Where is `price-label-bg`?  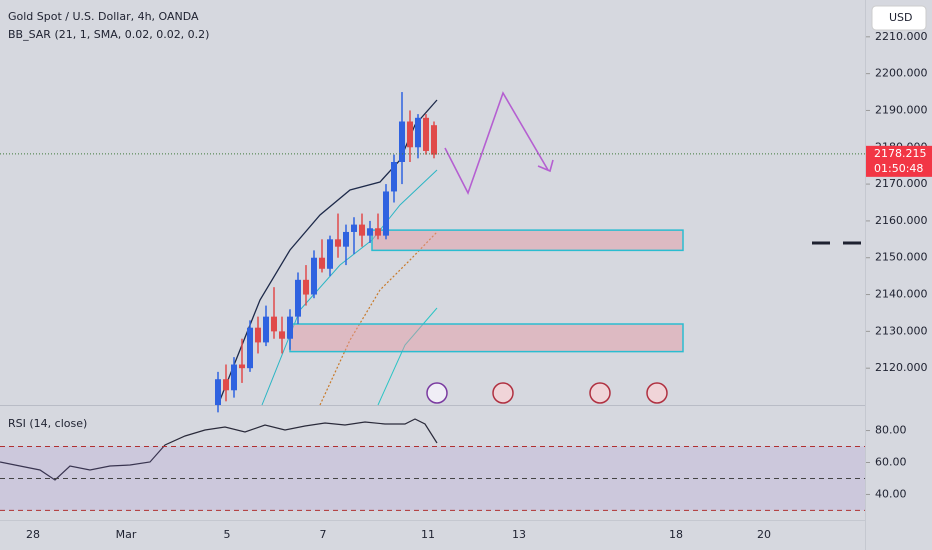
price-label-bg is located at coordinates (899, 161).